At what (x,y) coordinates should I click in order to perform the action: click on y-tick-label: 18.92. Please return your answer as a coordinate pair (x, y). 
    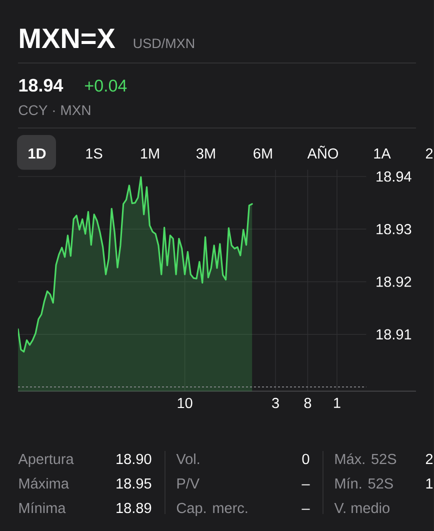
    Looking at the image, I should click on (394, 281).